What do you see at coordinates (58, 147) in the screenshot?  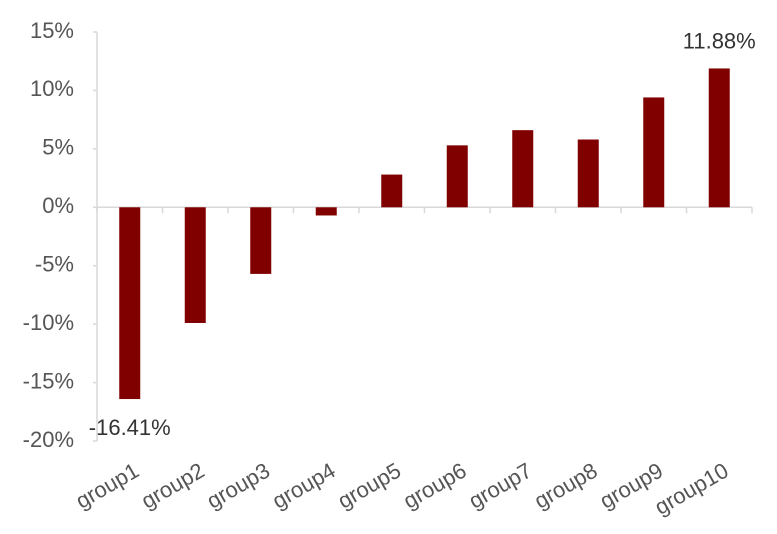 I see `y-tick-label: 5%` at bounding box center [58, 147].